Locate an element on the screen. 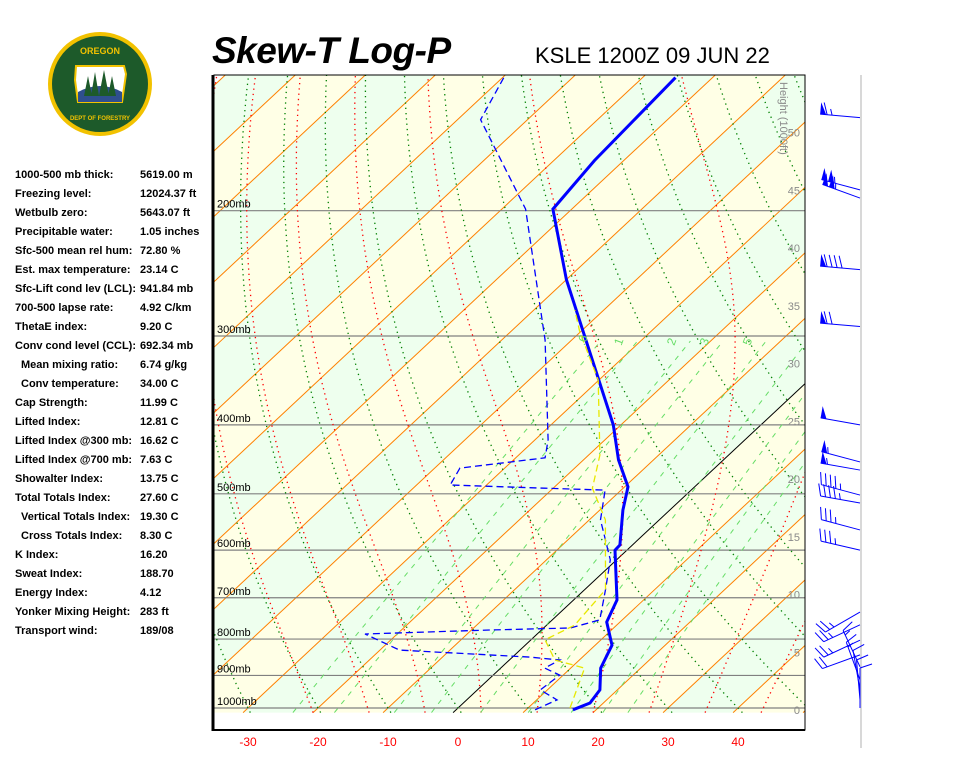 The image size is (960, 768). stat-label: Freezing level: is located at coordinates (53, 194).